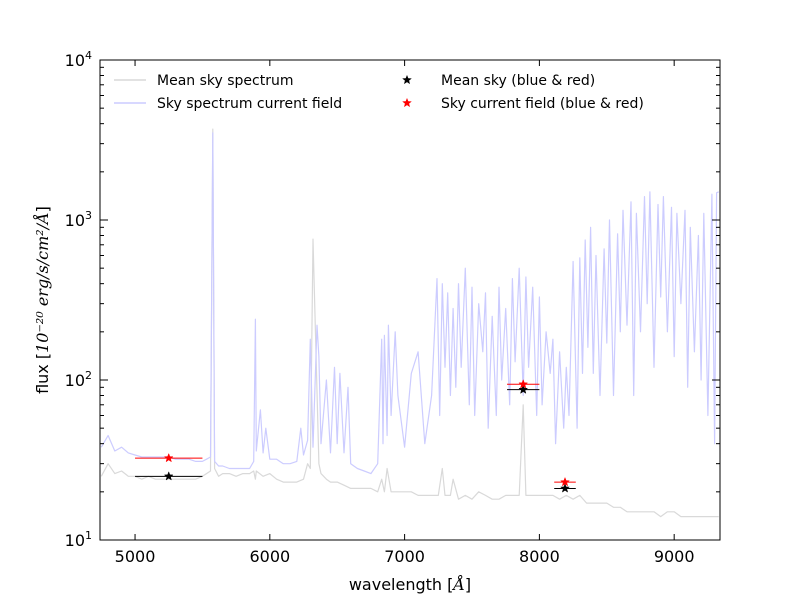  I want to click on x-tick-label: 9000, so click(674, 556).